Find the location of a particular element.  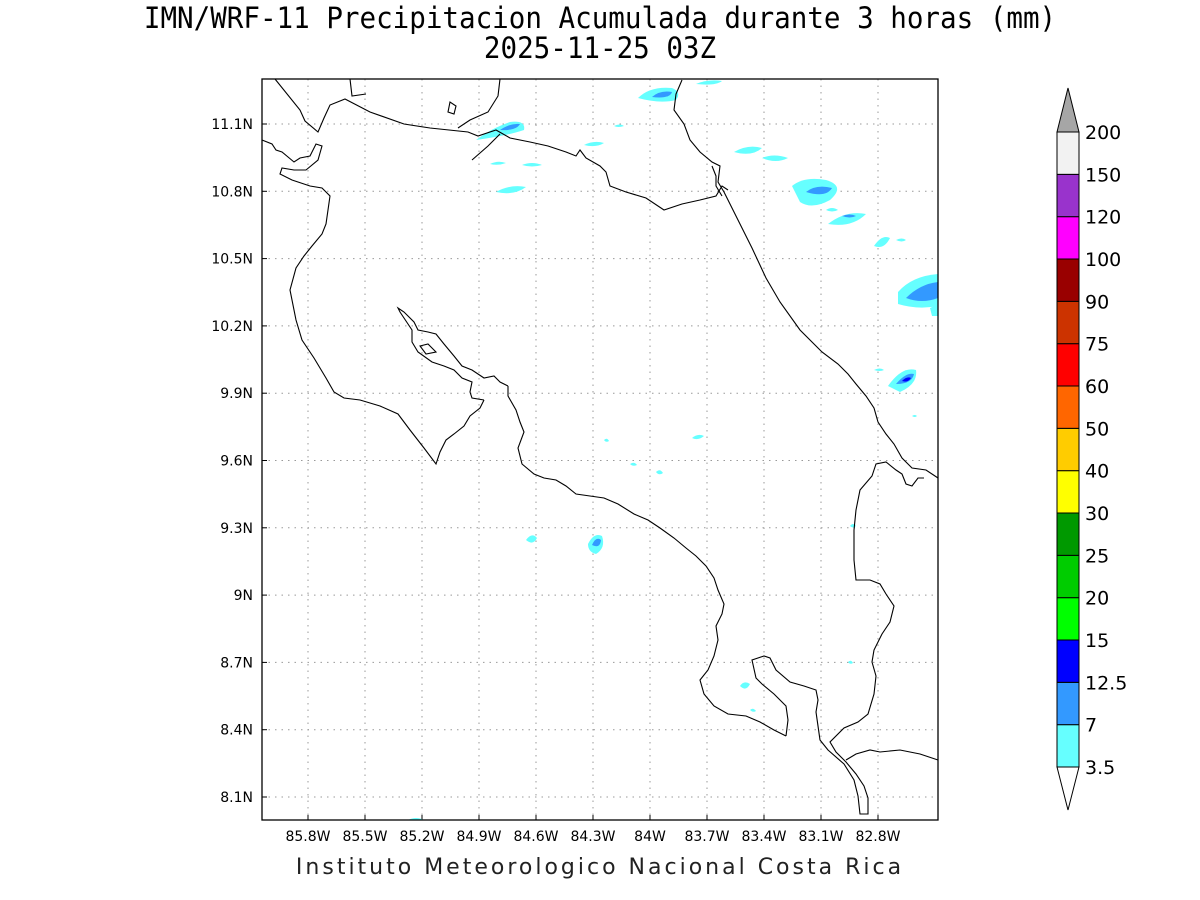

colorbar-level-label: 50 is located at coordinates (1097, 429).